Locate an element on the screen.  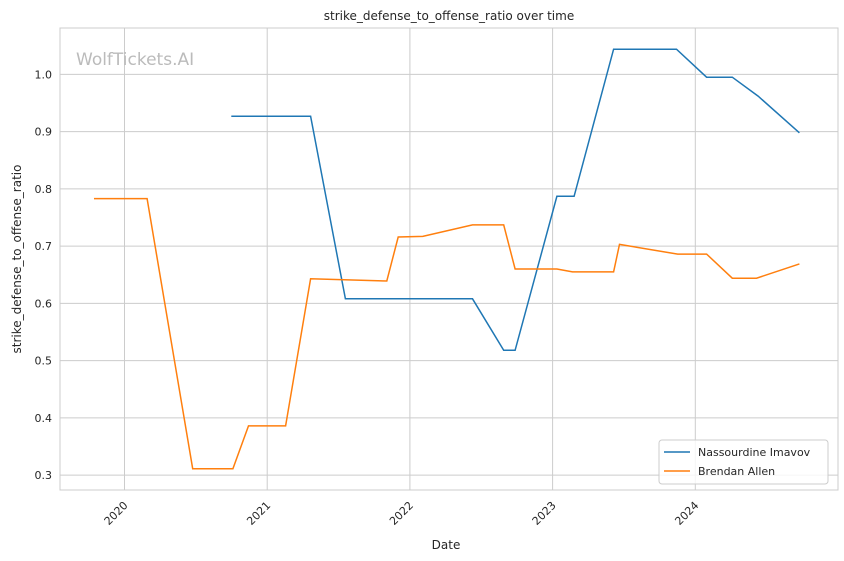
y-tick-label: 0.4 is located at coordinates (44, 418).